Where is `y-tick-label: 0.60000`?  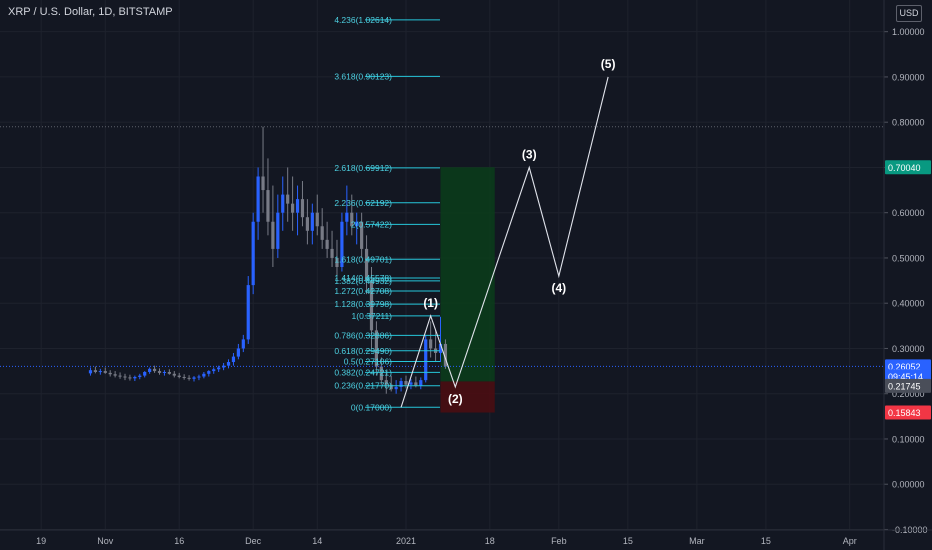 y-tick-label: 0.60000 is located at coordinates (908, 213).